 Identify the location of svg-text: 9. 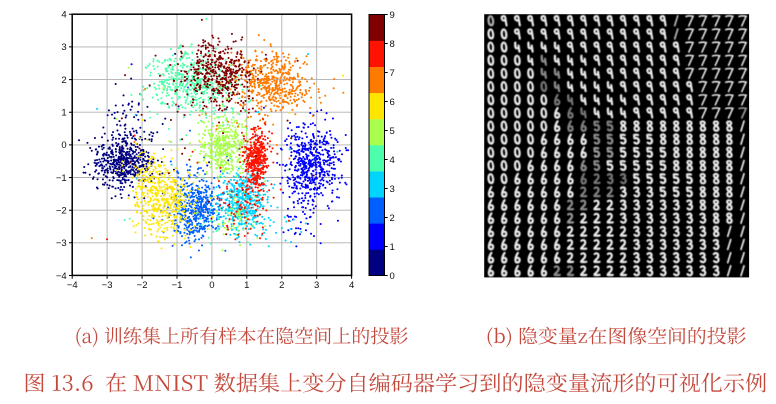
(392, 15).